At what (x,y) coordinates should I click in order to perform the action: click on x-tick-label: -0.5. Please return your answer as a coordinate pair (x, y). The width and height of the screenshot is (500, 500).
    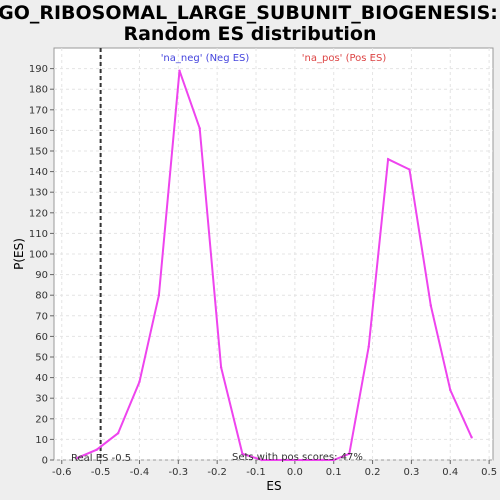
    Looking at the image, I should click on (101, 472).